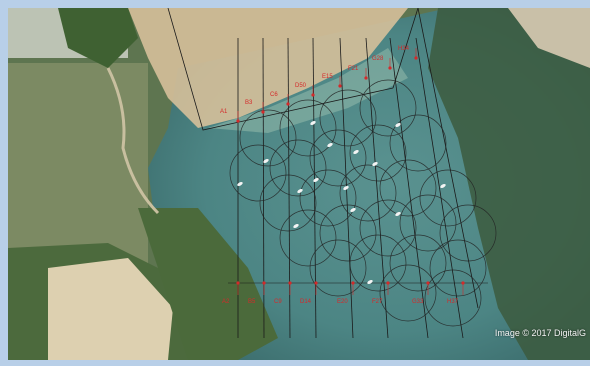 The height and width of the screenshot is (366, 590). Describe the element at coordinates (98, 38) in the screenshot. I see `hedge-top` at that location.